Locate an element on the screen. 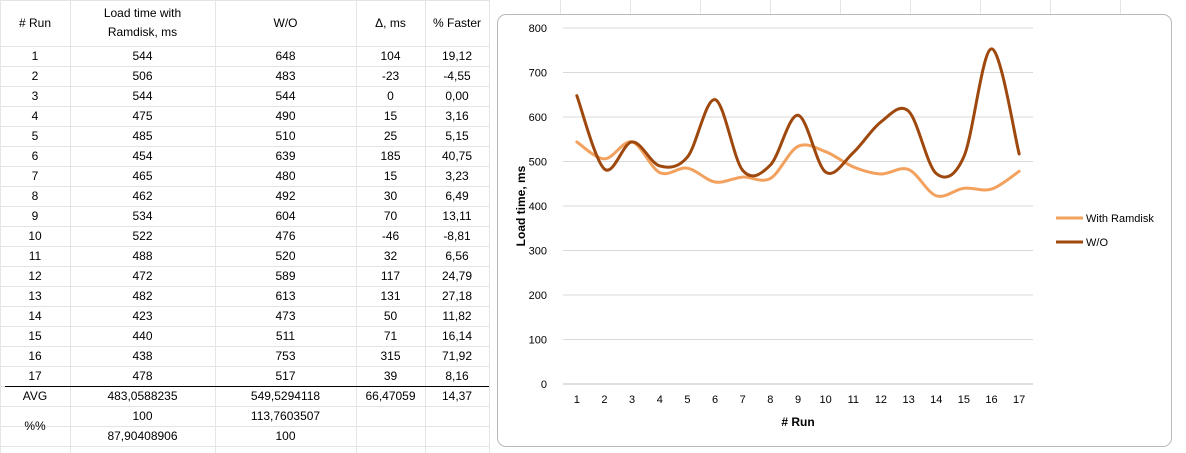  cell-run: 16 is located at coordinates (35, 356).